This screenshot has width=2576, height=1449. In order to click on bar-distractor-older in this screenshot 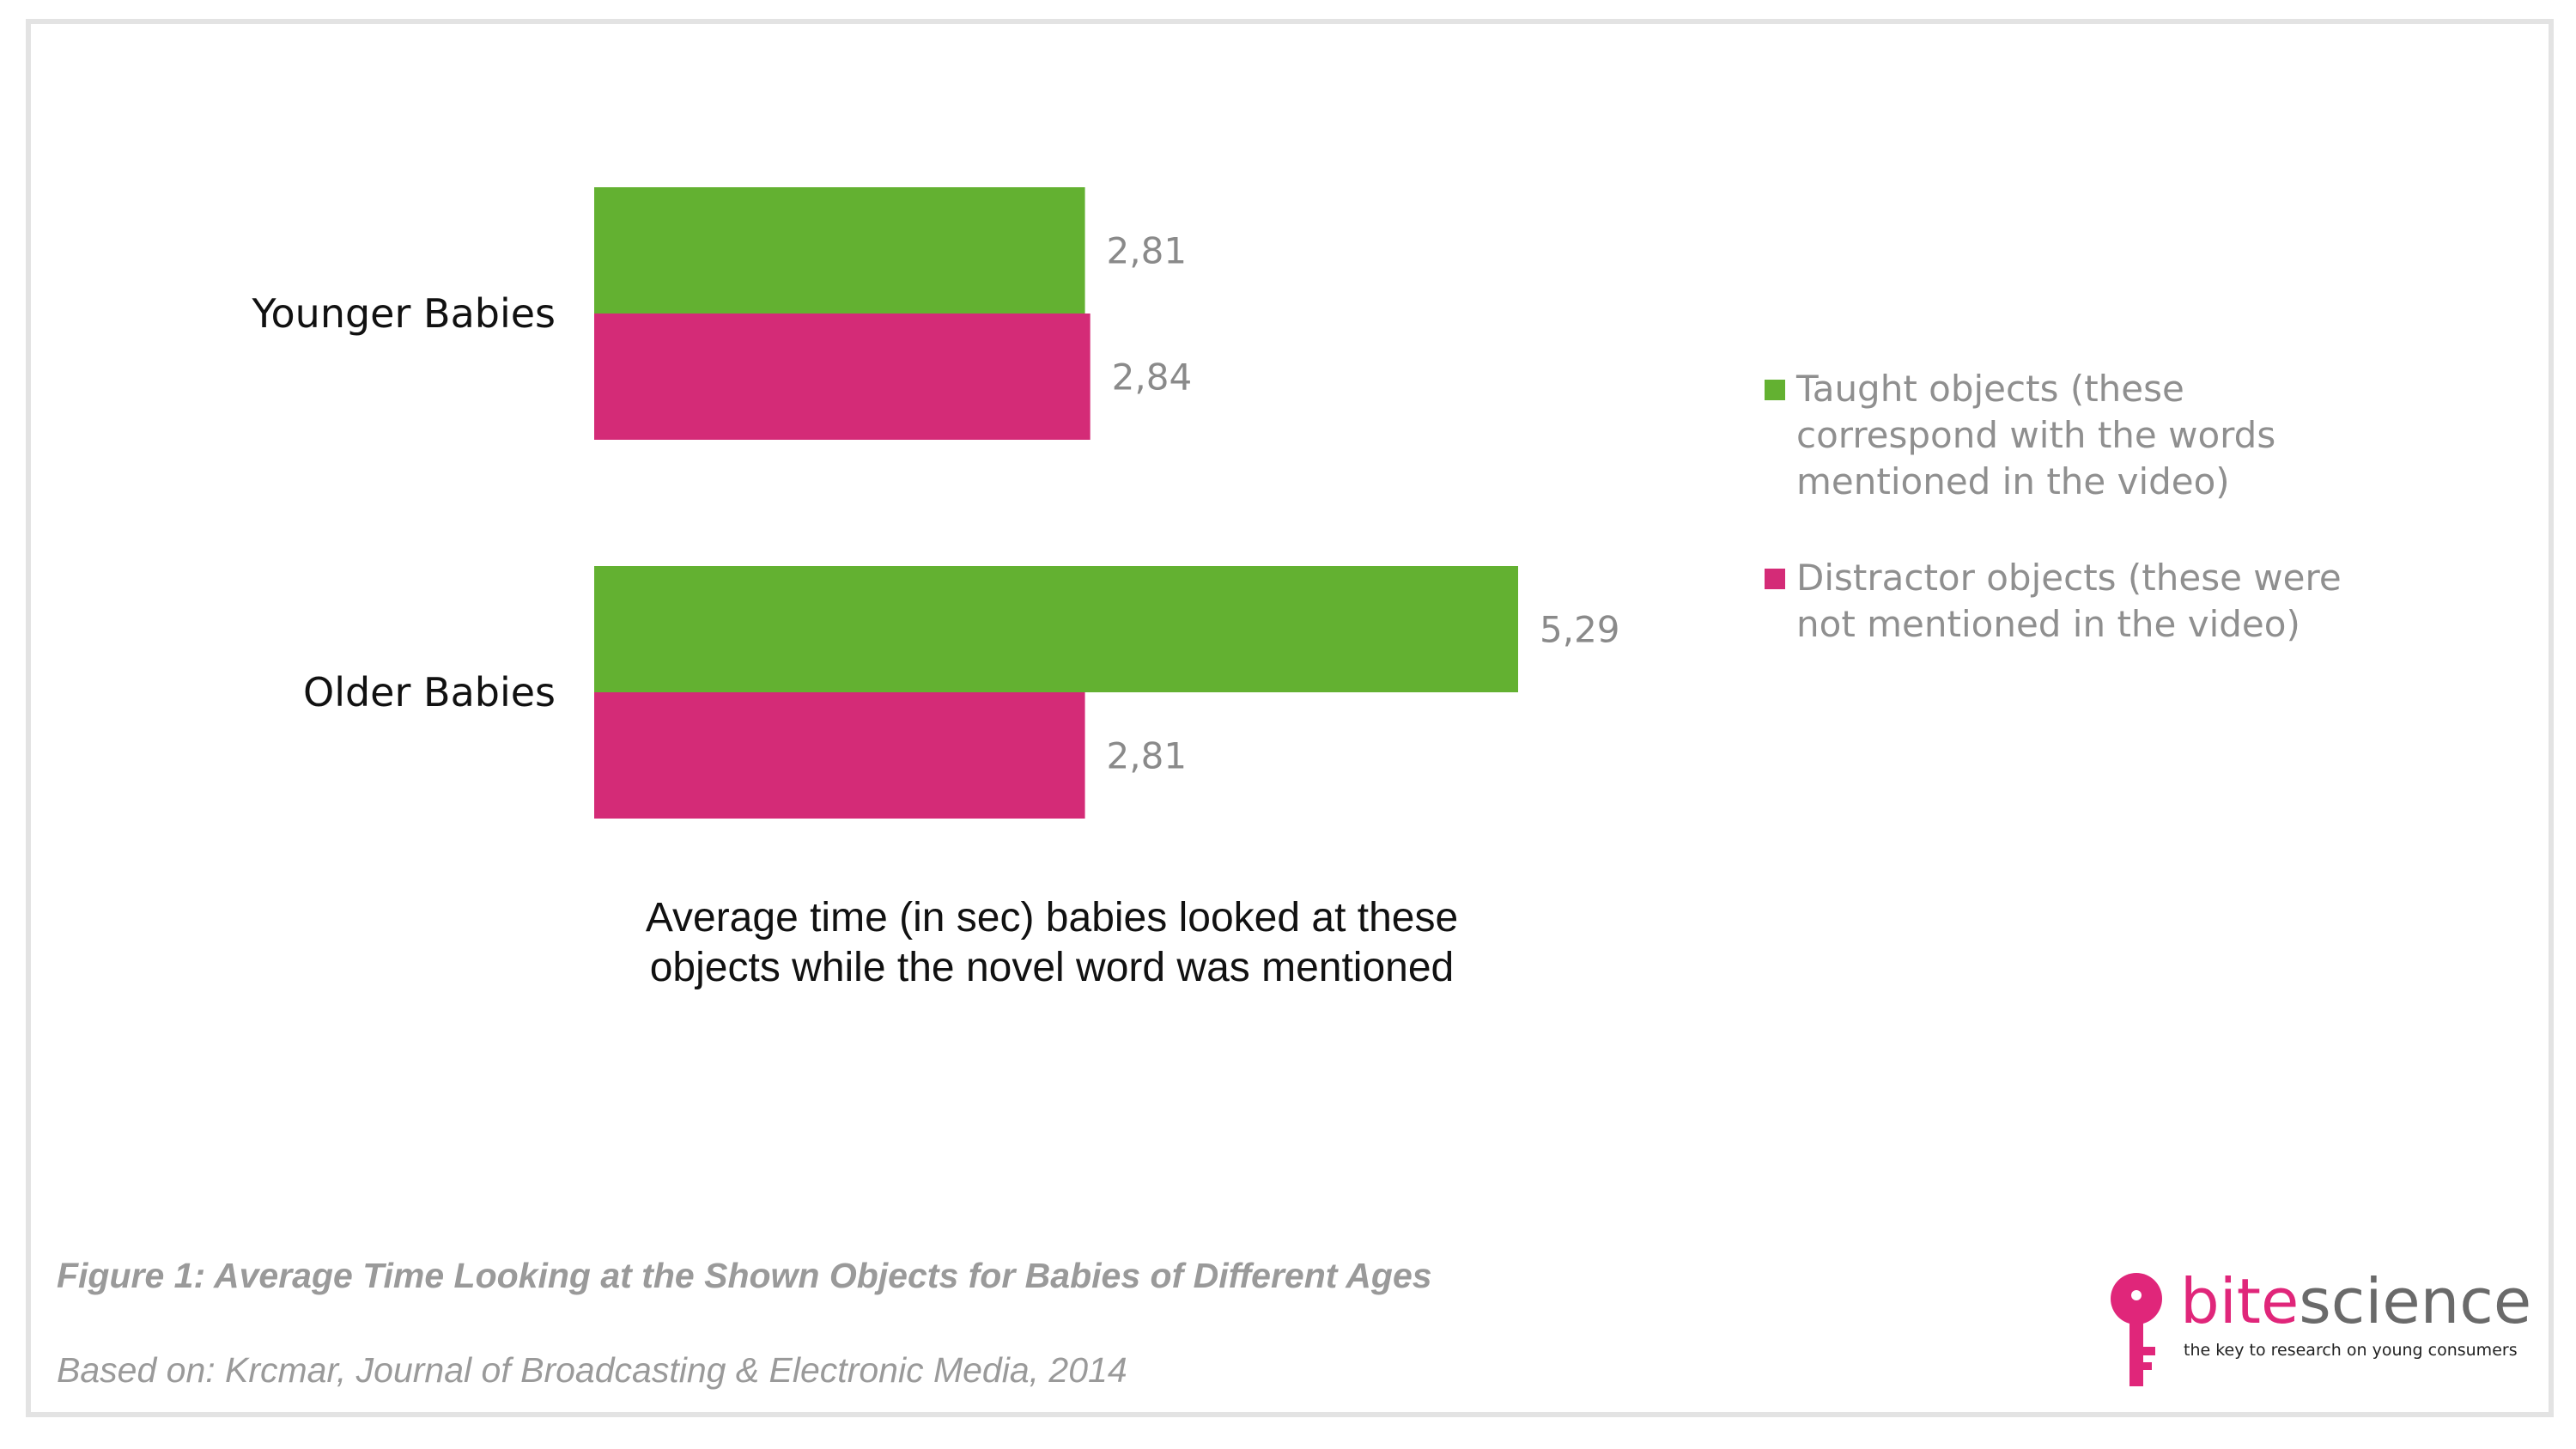, I will do `click(839, 755)`.